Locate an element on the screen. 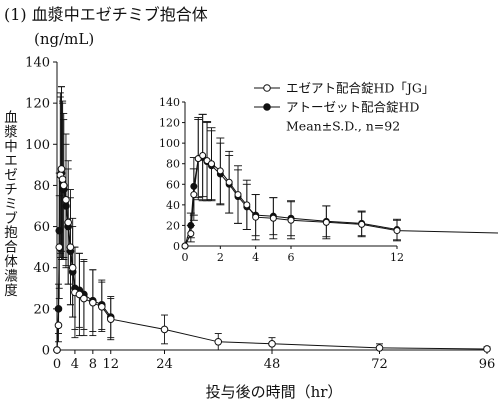  legend-label-1: エゼアト配合錠HD「JG」 is located at coordinates (360, 88).